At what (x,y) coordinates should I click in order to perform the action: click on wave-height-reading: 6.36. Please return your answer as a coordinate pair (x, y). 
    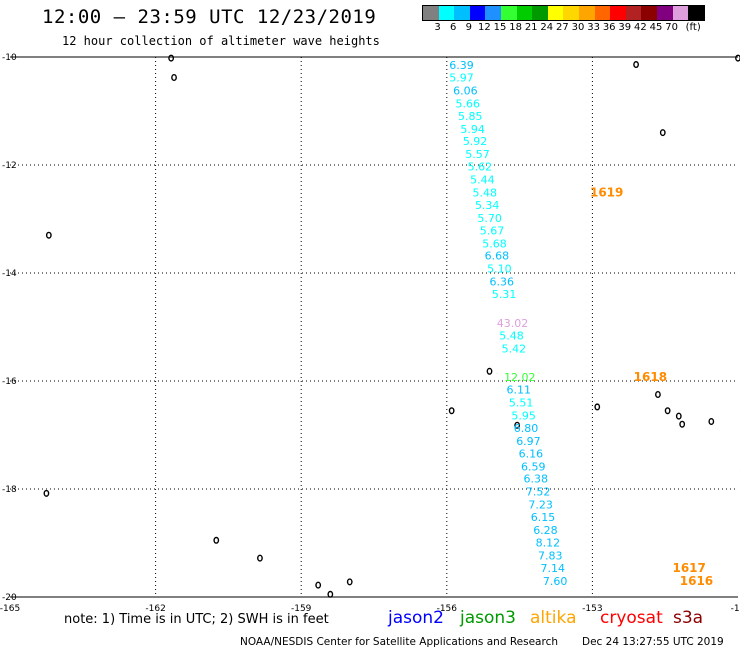
    Looking at the image, I should click on (502, 282).